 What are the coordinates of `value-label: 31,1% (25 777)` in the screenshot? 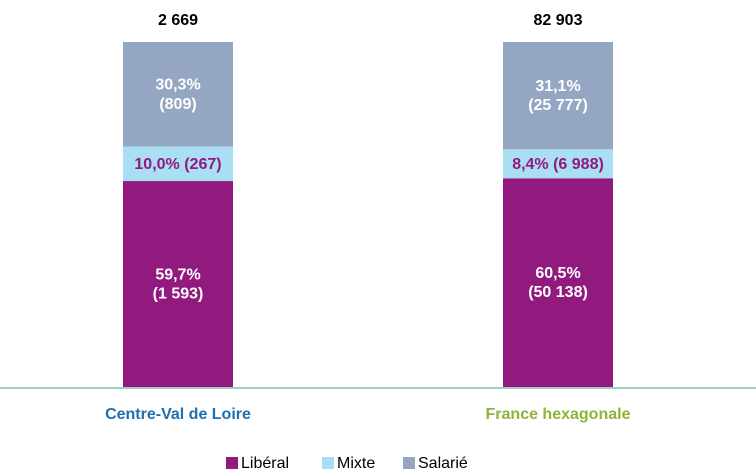 It's located at (558, 96).